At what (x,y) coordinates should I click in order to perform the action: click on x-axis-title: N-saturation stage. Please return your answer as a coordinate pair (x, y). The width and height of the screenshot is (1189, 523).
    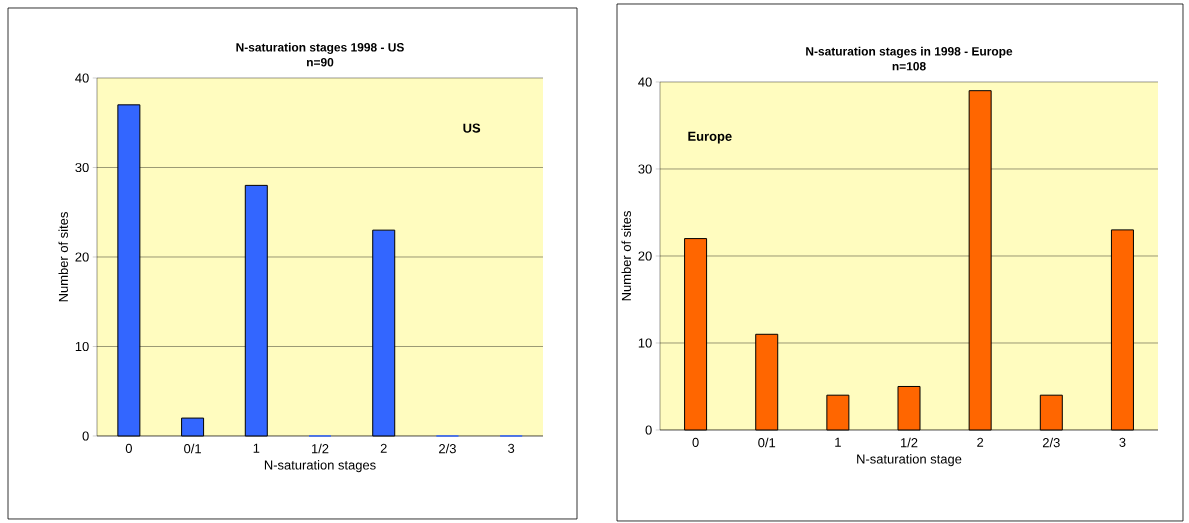
    Looking at the image, I should click on (909, 460).